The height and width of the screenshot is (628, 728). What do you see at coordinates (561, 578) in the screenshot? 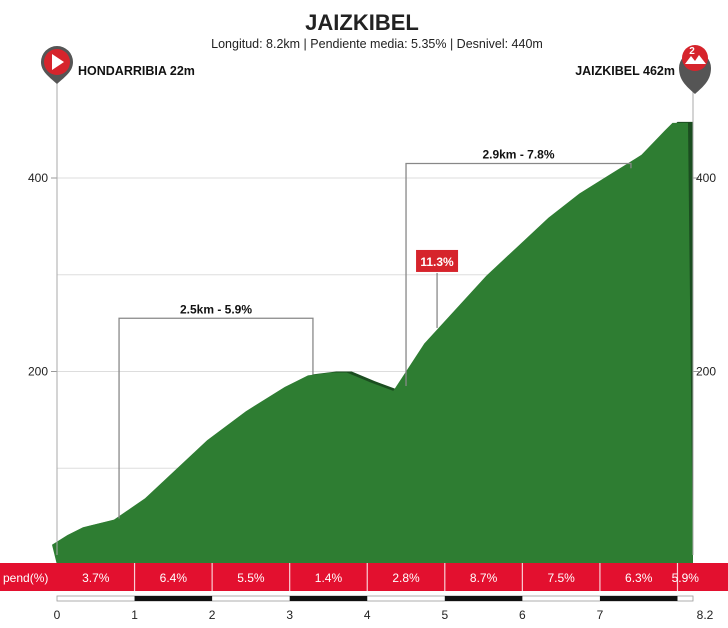
I see `gradient-band-value: 7.5%` at bounding box center [561, 578].